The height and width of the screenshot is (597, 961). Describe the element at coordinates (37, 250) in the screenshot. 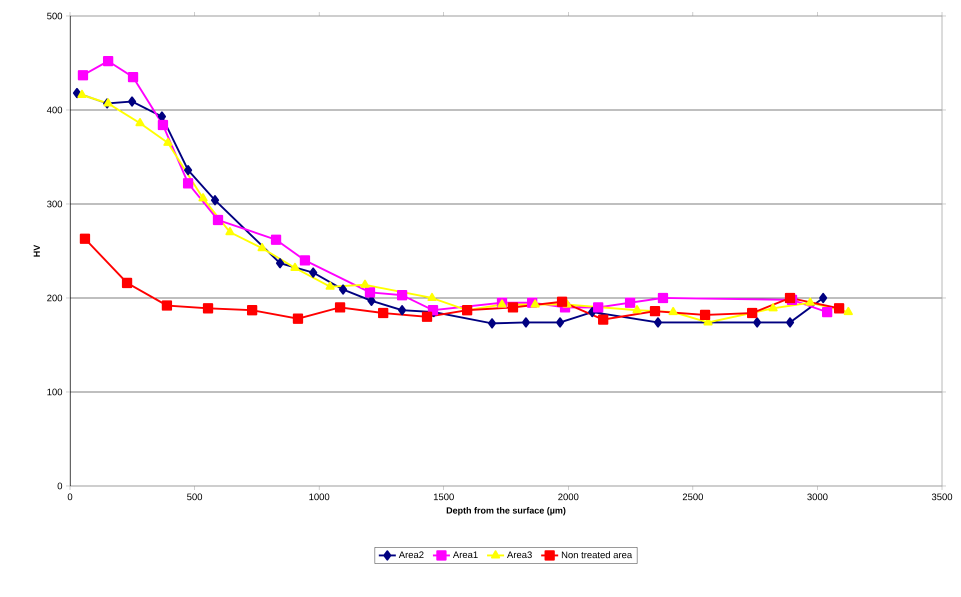

I see `y-axis-title: HV` at that location.